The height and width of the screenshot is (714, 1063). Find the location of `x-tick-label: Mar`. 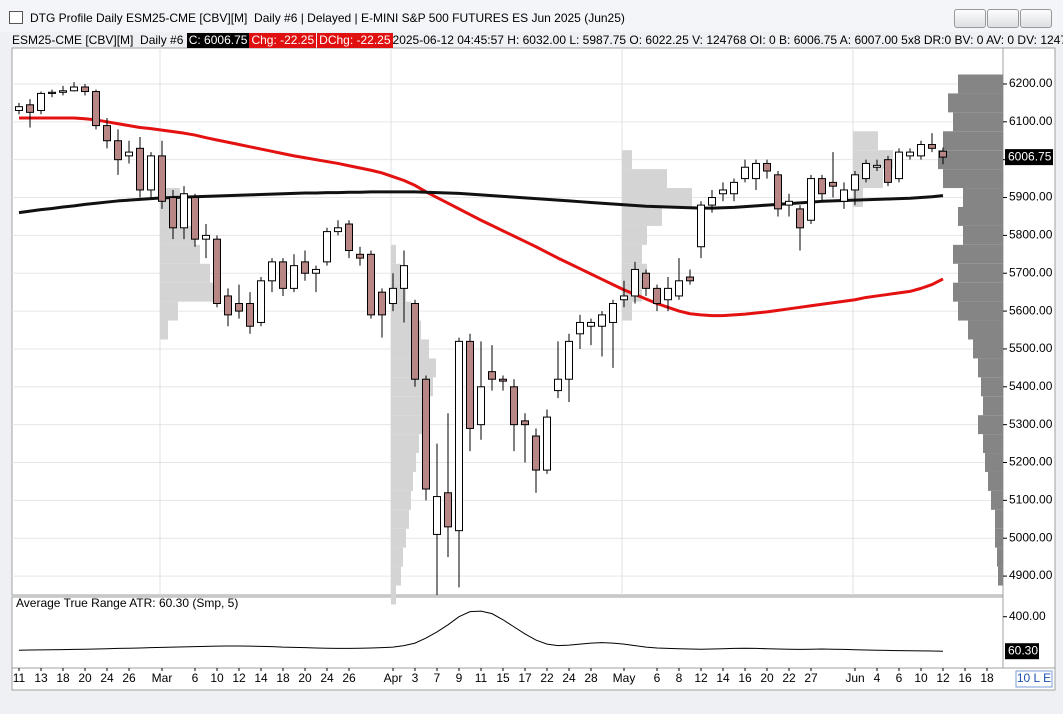

x-tick-label: Mar is located at coordinates (162, 678).